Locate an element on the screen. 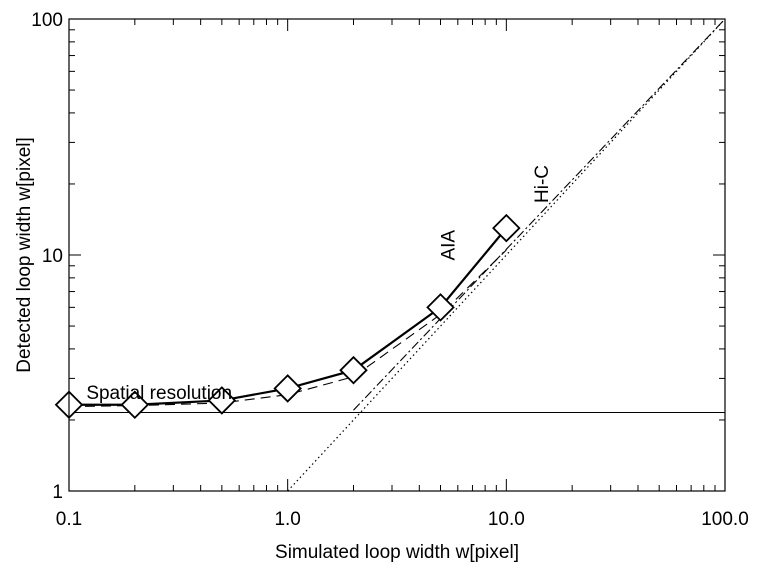  annotation-label: Hi-C is located at coordinates (542, 184).